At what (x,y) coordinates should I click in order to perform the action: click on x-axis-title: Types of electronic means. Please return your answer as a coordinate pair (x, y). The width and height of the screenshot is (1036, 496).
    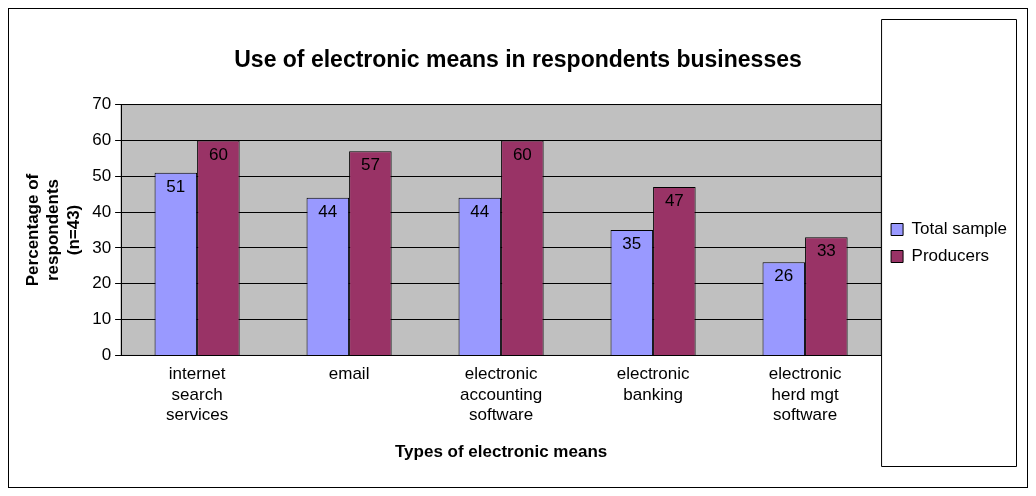
    Looking at the image, I should click on (501, 452).